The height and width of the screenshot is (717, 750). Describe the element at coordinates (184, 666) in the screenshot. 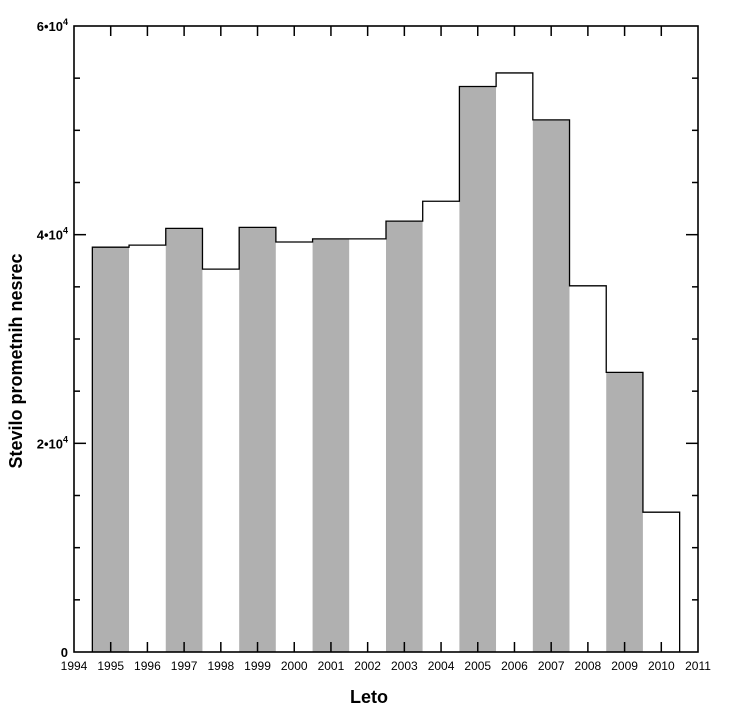

I see `x-tick-label: 1997` at that location.